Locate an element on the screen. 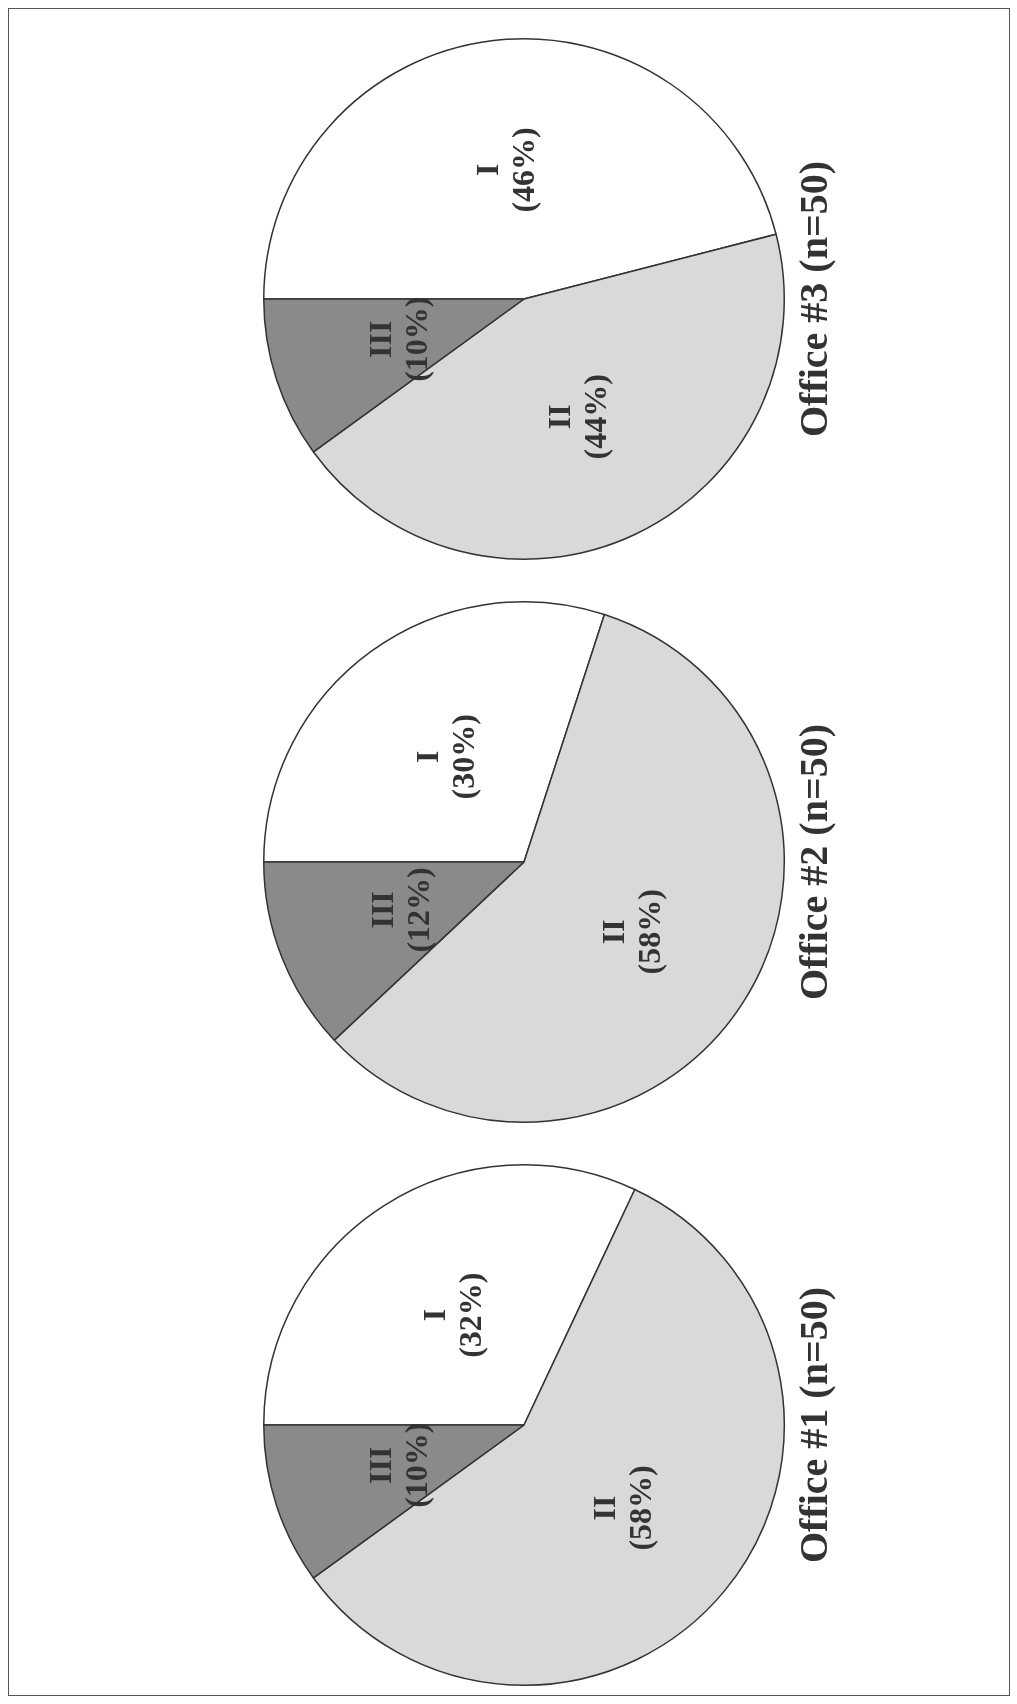  data-label: (30%) is located at coordinates (462, 757).